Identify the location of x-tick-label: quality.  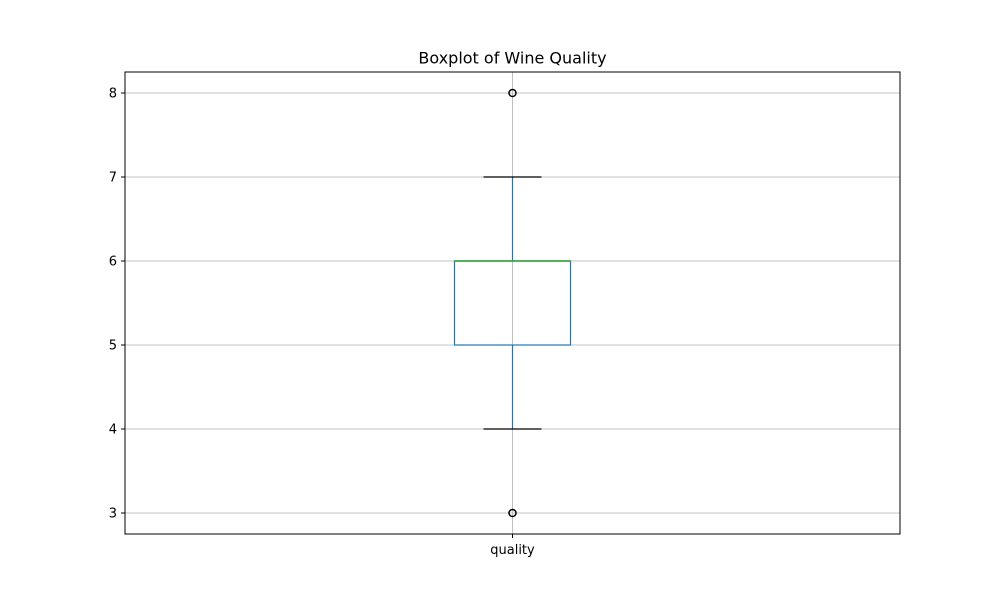
(512, 550).